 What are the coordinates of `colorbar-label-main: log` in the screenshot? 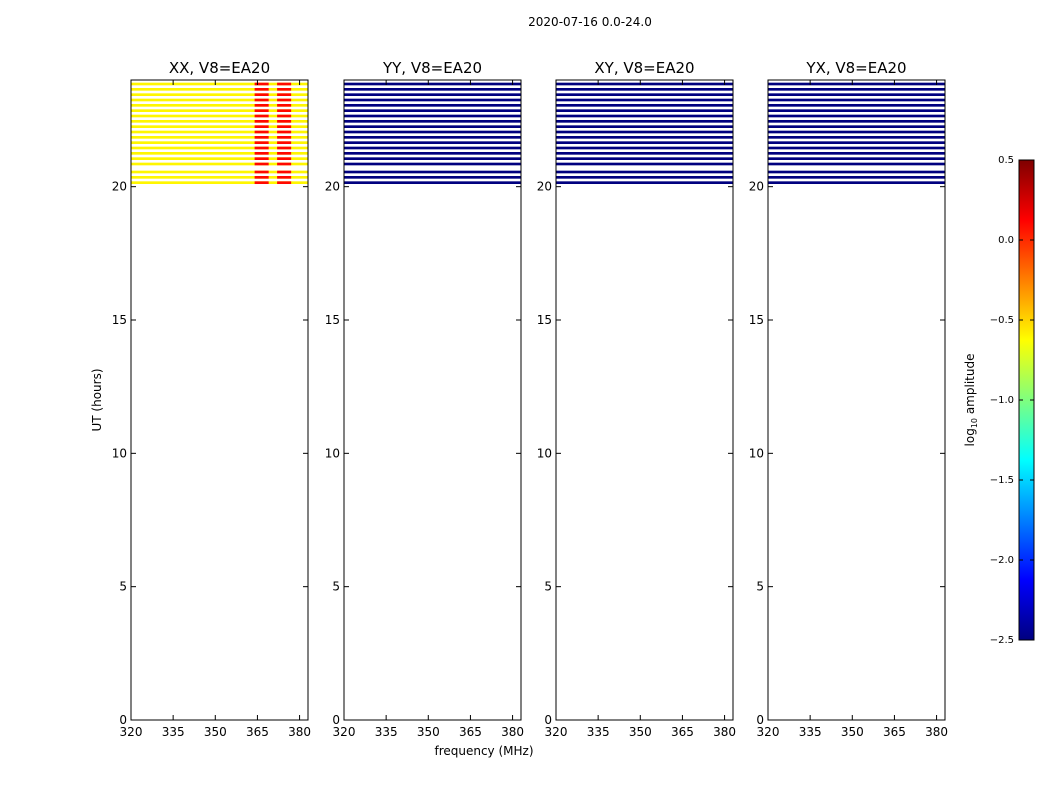 It's located at (970, 437).